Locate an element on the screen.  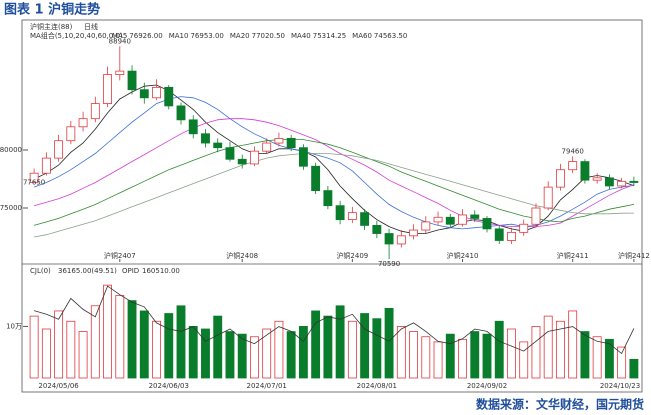
x-tick-label: 2024/09/02 is located at coordinates (487, 386).